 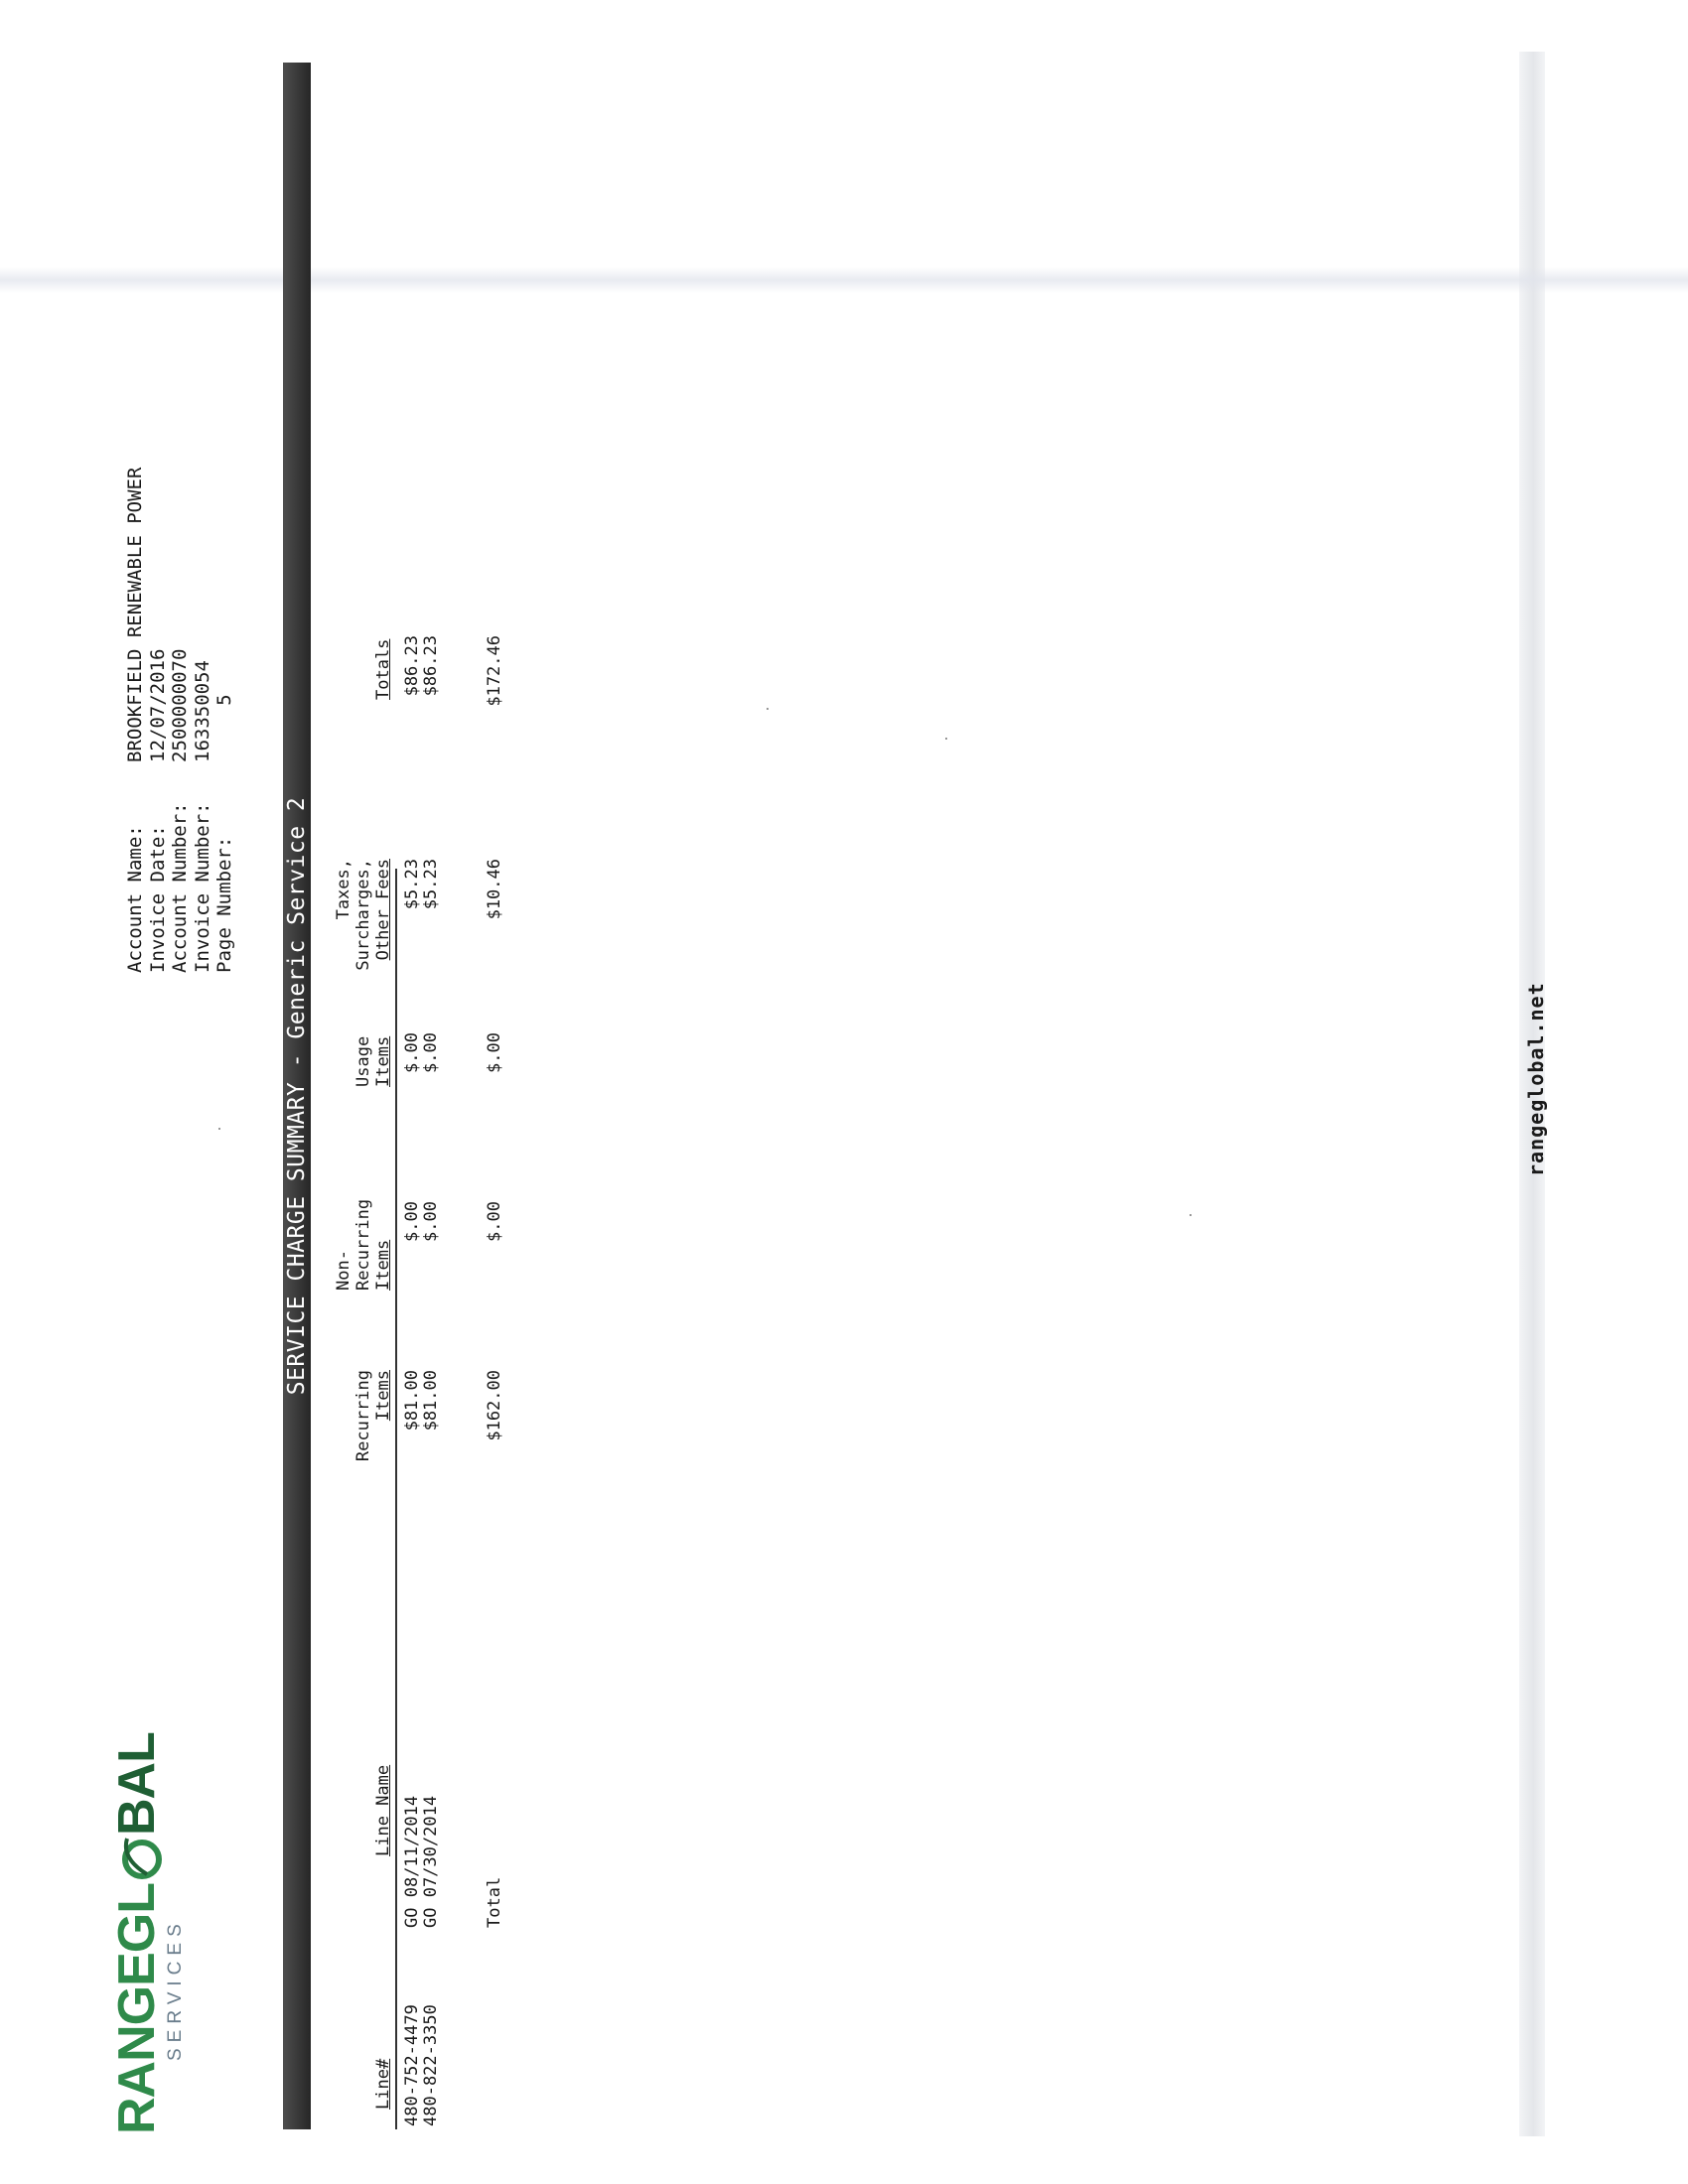 What do you see at coordinates (431, 884) in the screenshot?
I see `row-2-taxes: $5.23` at bounding box center [431, 884].